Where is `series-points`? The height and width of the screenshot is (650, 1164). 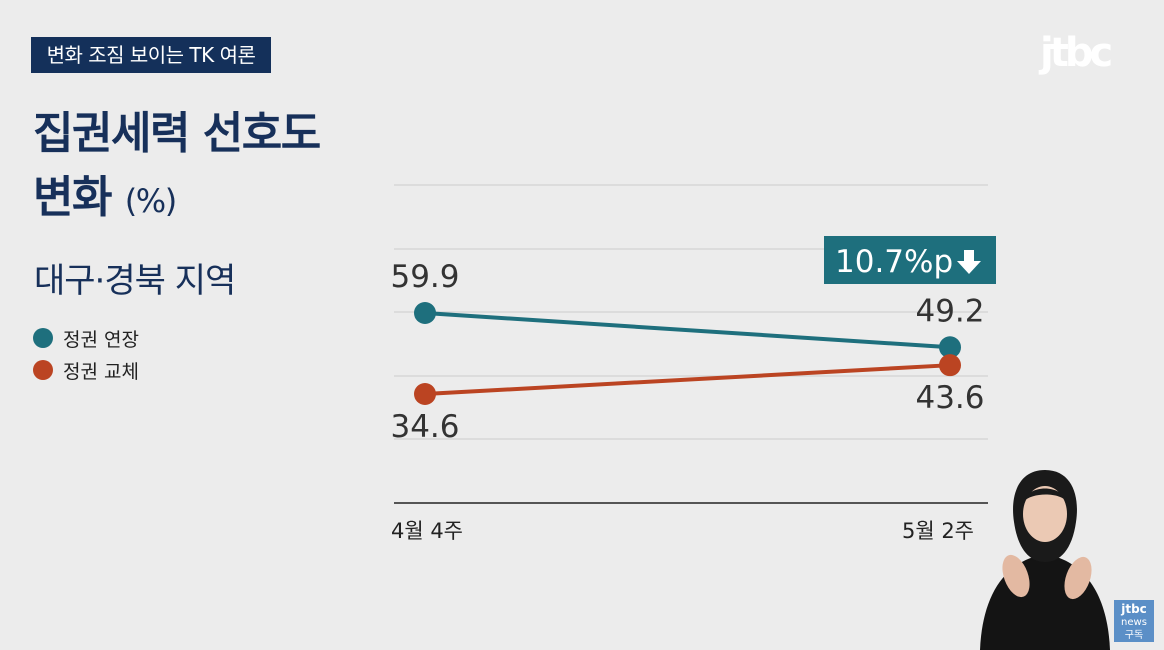 series-points is located at coordinates (687, 353).